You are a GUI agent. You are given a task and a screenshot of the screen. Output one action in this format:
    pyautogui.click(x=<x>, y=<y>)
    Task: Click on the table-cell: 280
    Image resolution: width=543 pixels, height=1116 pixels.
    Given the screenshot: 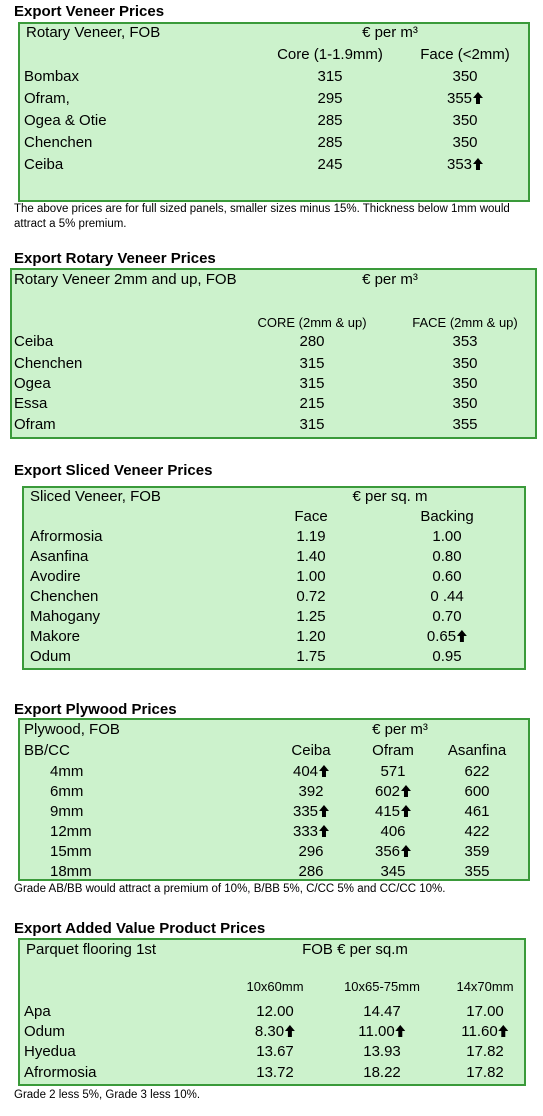 What is the action you would take?
    pyautogui.click(x=311, y=342)
    